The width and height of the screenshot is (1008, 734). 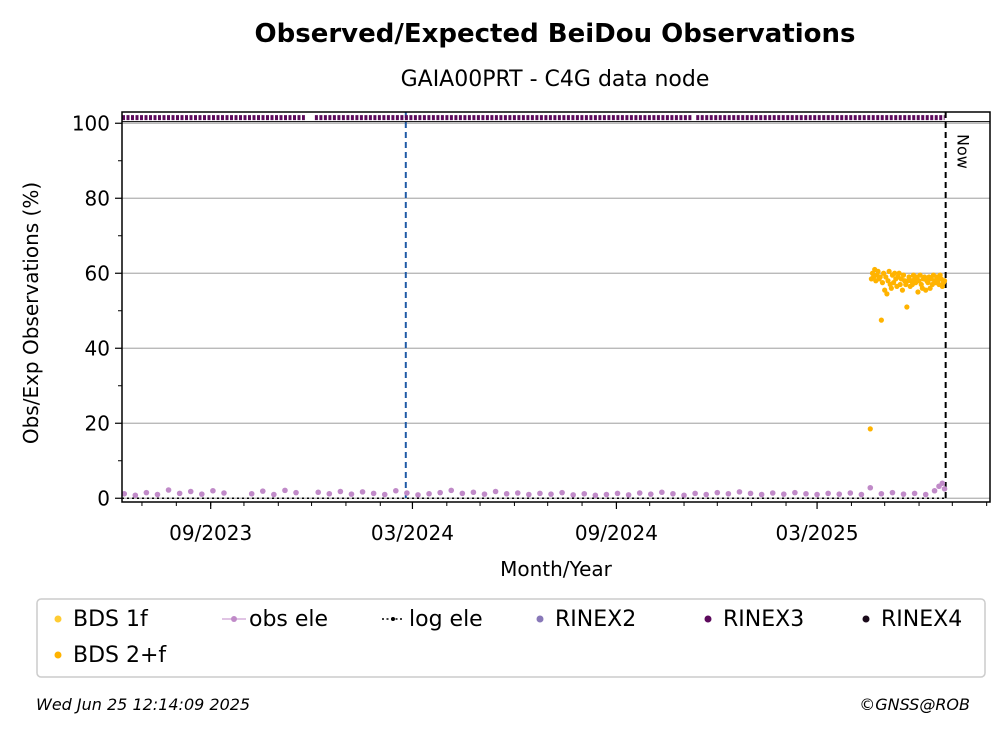 I want to click on y-tick-label: 0, so click(x=103, y=498).